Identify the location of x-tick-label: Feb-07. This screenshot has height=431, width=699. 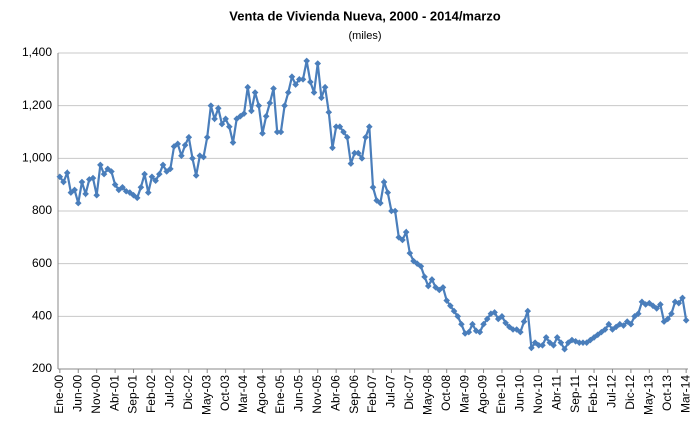
(372, 394).